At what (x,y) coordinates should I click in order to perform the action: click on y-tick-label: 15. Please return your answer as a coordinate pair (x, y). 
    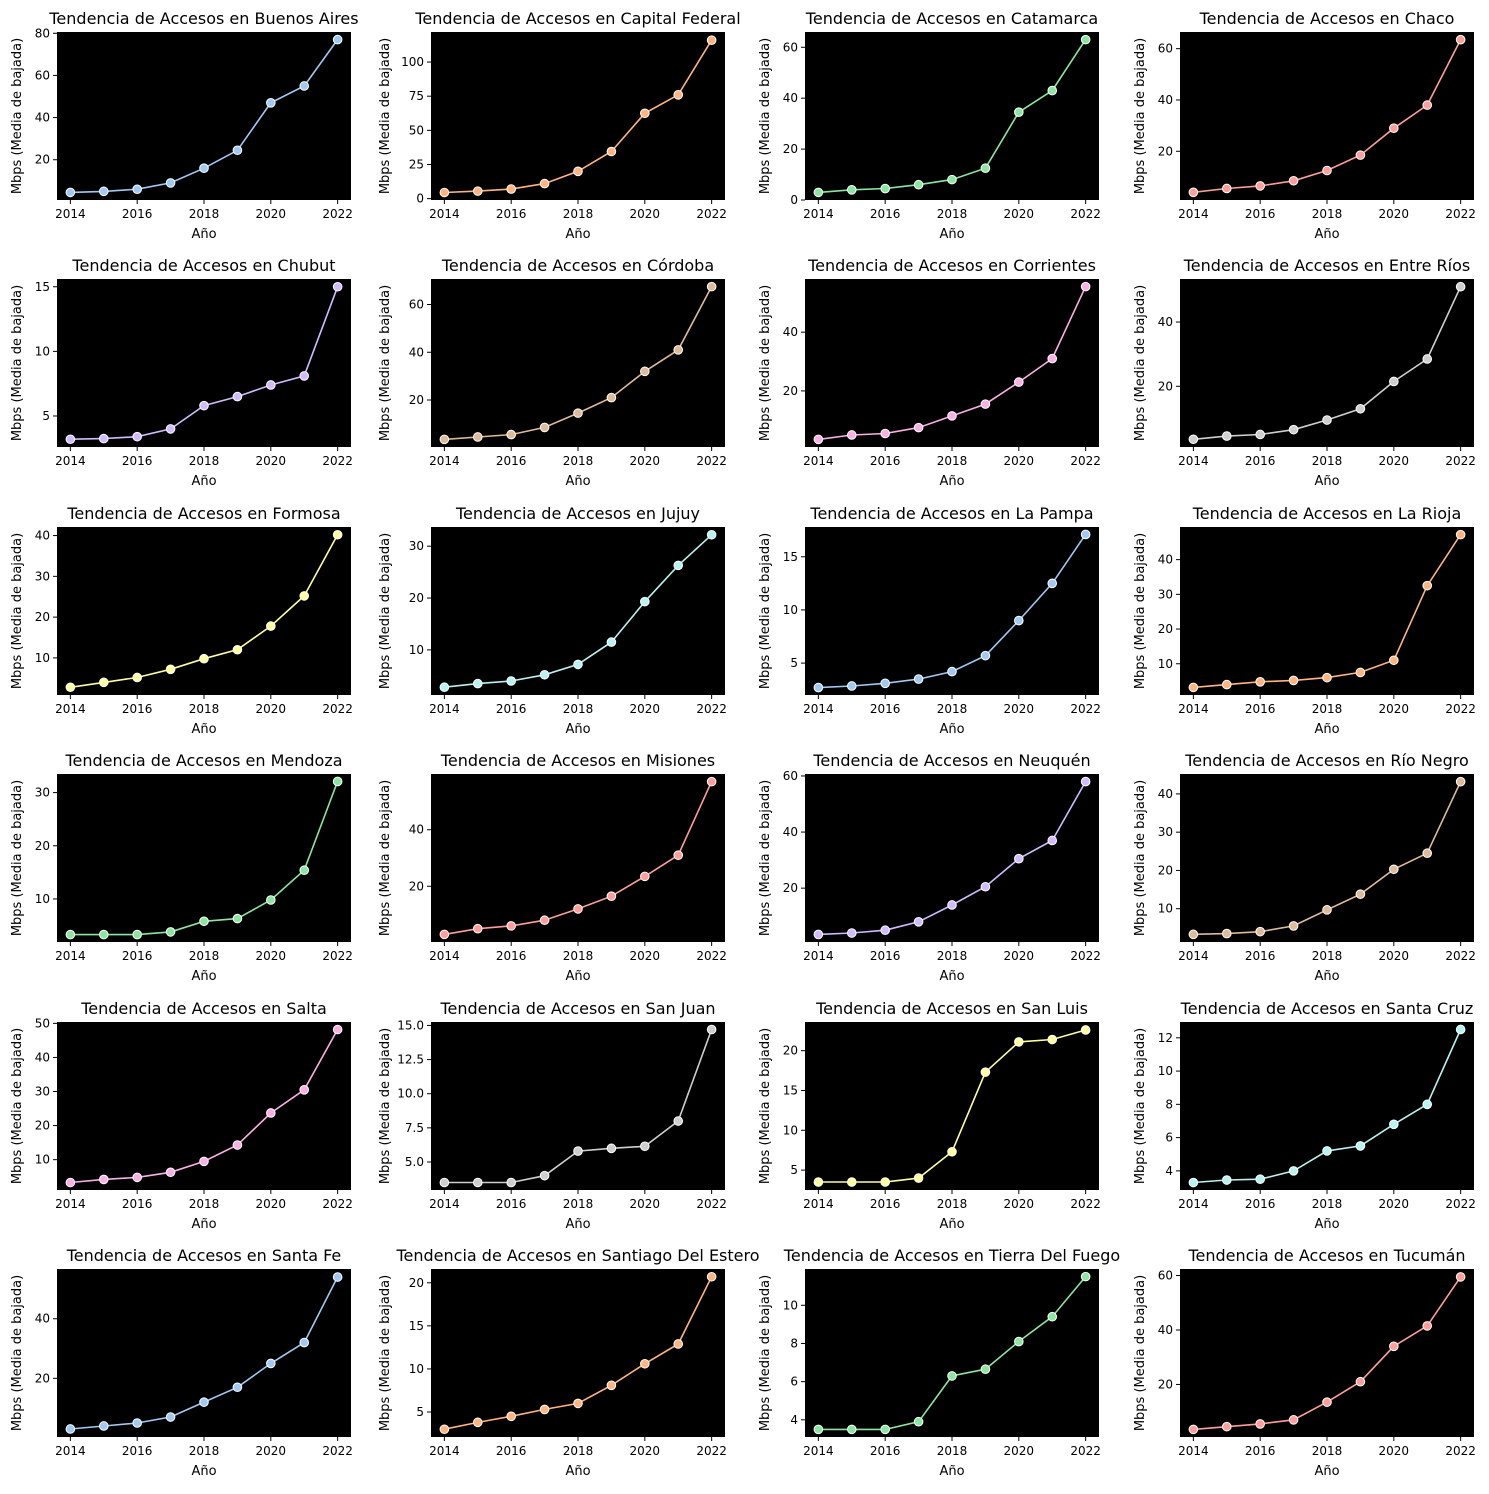
    Looking at the image, I should click on (790, 557).